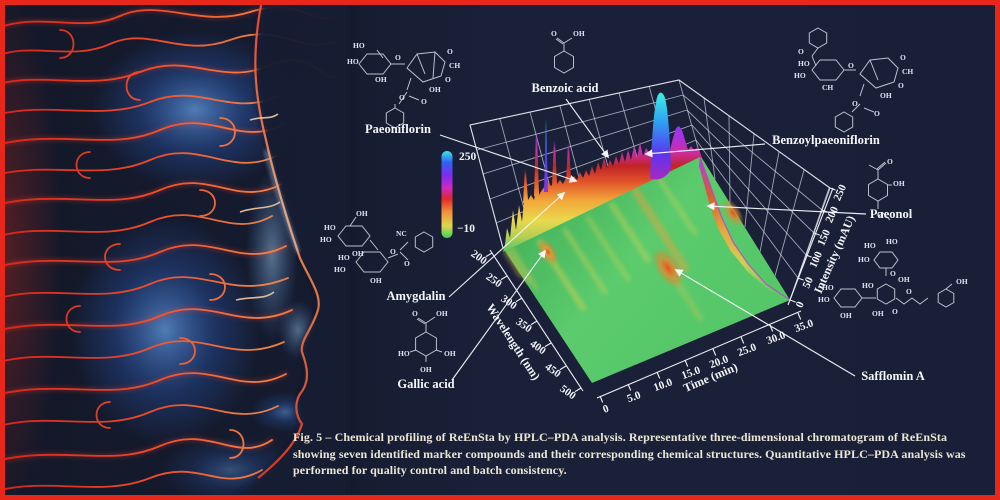  Describe the element at coordinates (853, 80) in the screenshot. I see `benzoylpaeoniflorin-structure: O HO HO CH O O CH O OH O O` at that location.